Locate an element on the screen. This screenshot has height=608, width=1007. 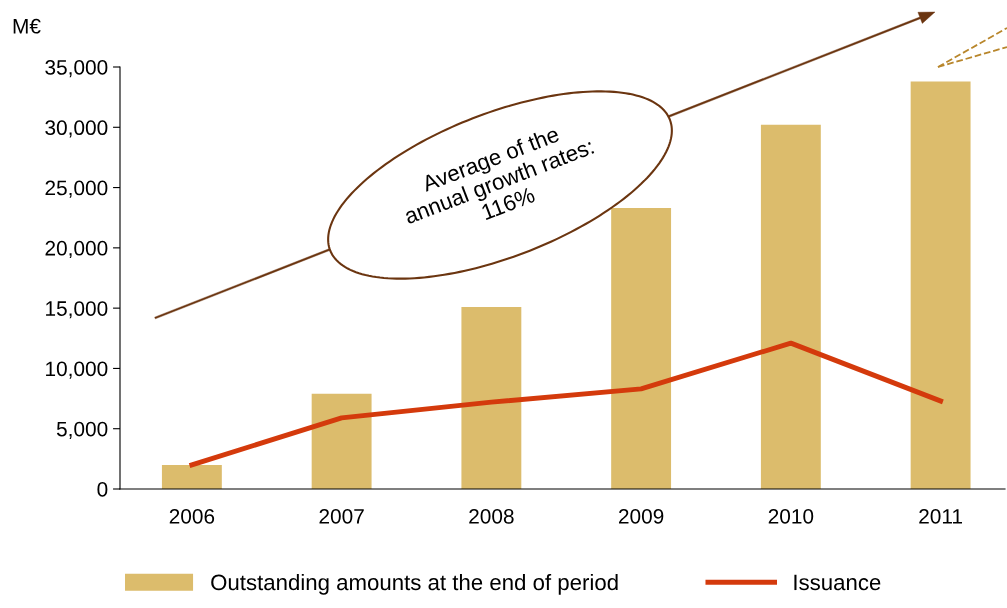
legend-label: Issuance is located at coordinates (837, 582).